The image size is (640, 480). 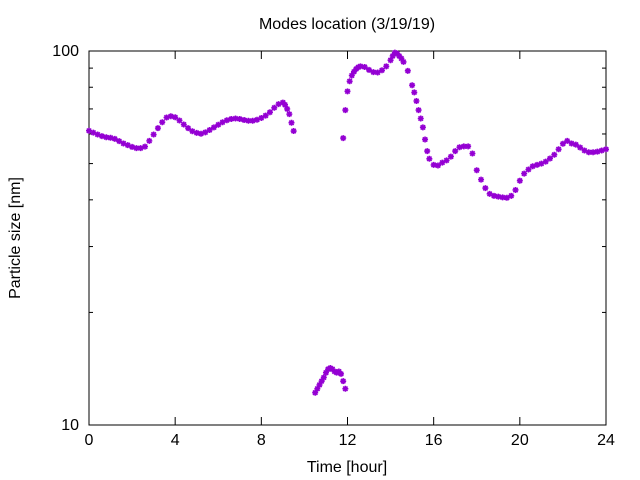 I want to click on x-tick-label: 4, so click(x=175, y=440).